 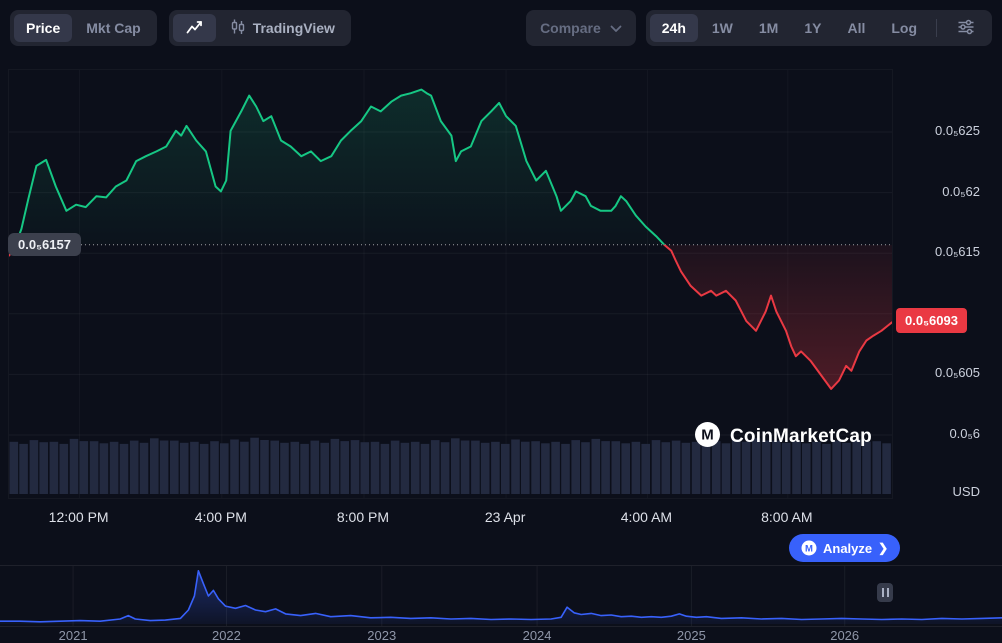 I want to click on tradingview-button: TradingView, so click(x=282, y=28).